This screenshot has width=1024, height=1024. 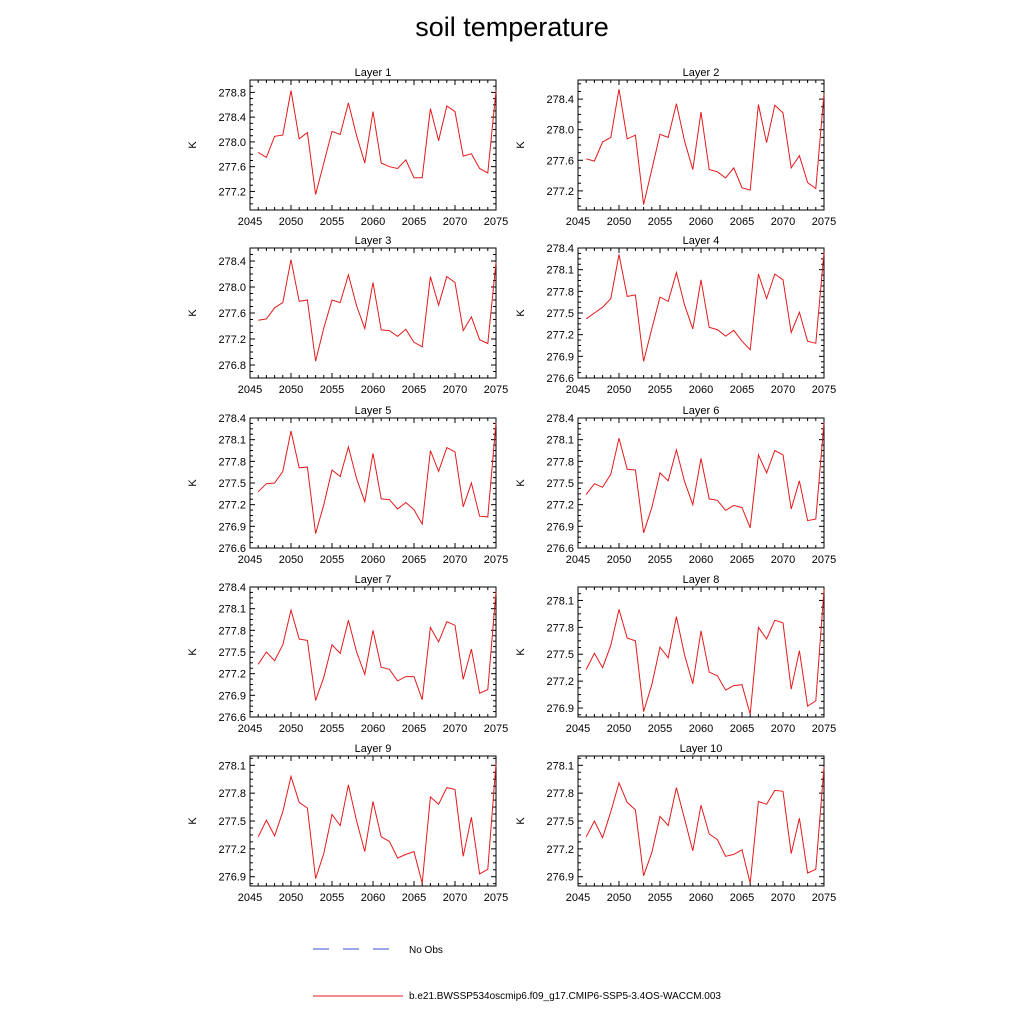 What do you see at coordinates (701, 411) in the screenshot?
I see `panel-title: Layer 6` at bounding box center [701, 411].